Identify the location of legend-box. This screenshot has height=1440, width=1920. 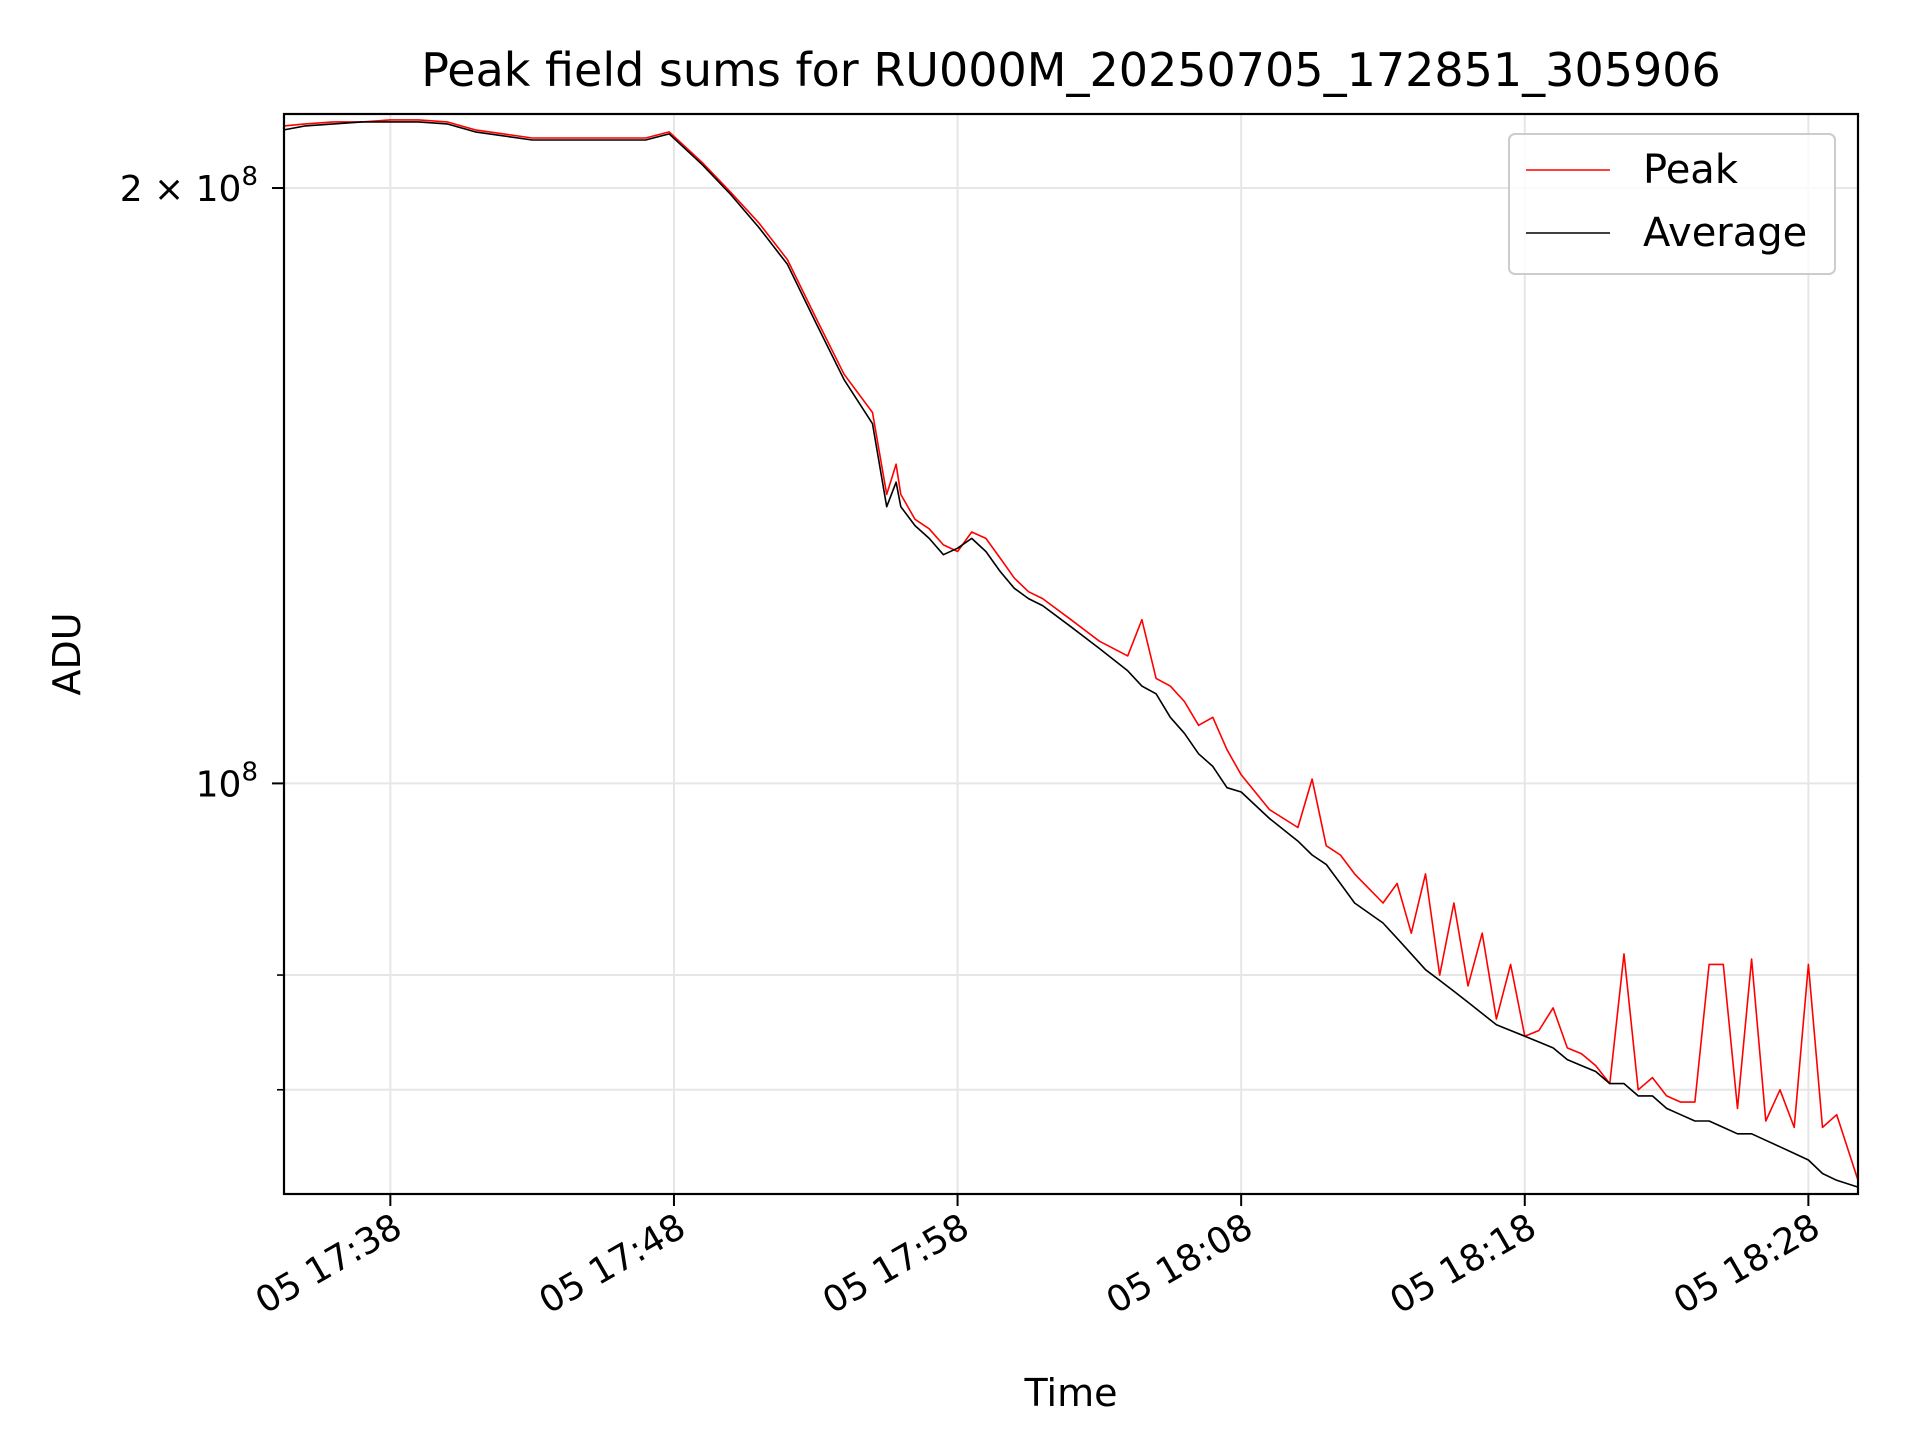
(1672, 204).